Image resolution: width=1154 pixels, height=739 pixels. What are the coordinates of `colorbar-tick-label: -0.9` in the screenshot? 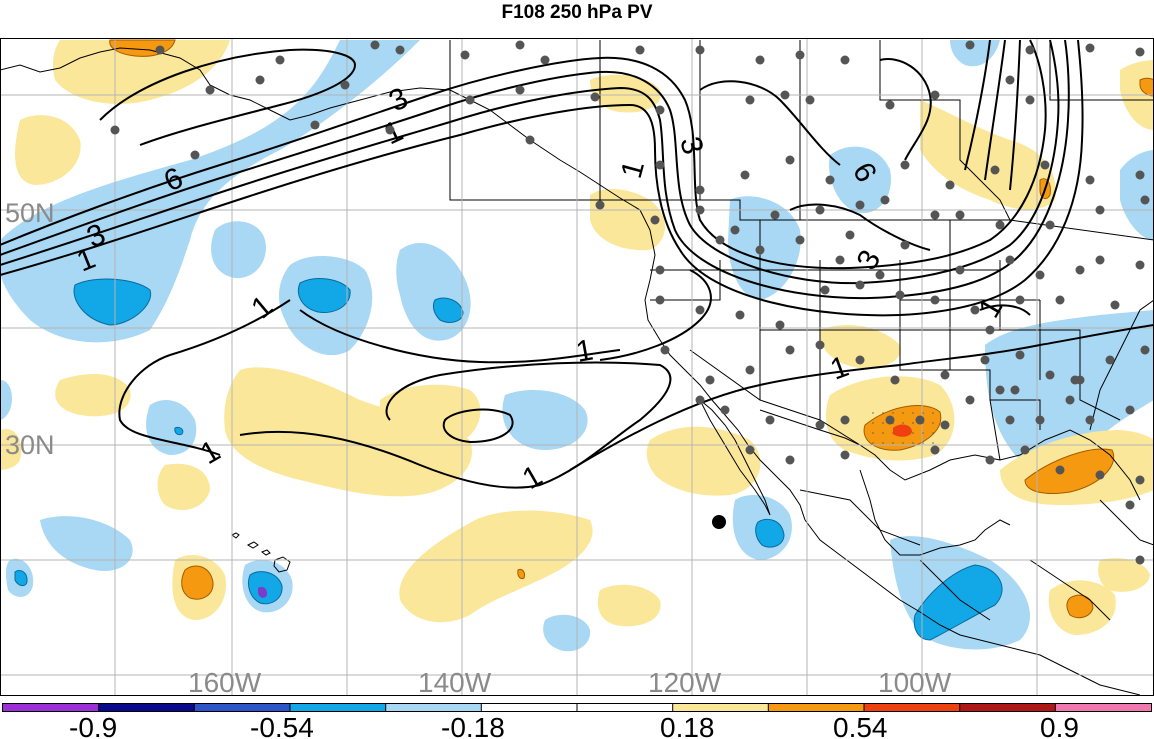 It's located at (93, 725).